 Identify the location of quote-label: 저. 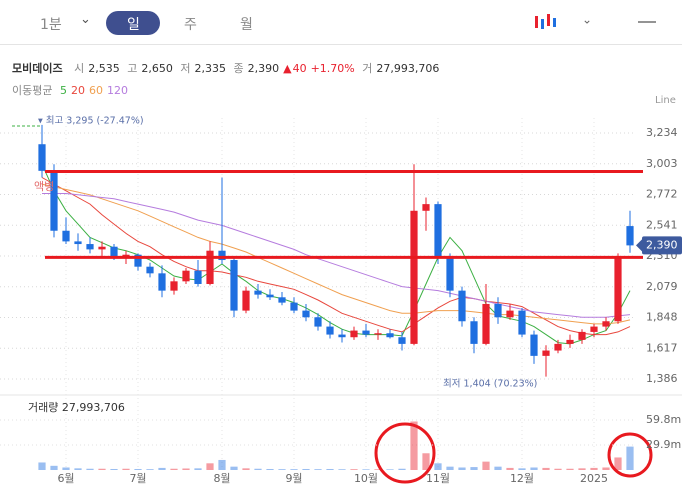
(185, 68).